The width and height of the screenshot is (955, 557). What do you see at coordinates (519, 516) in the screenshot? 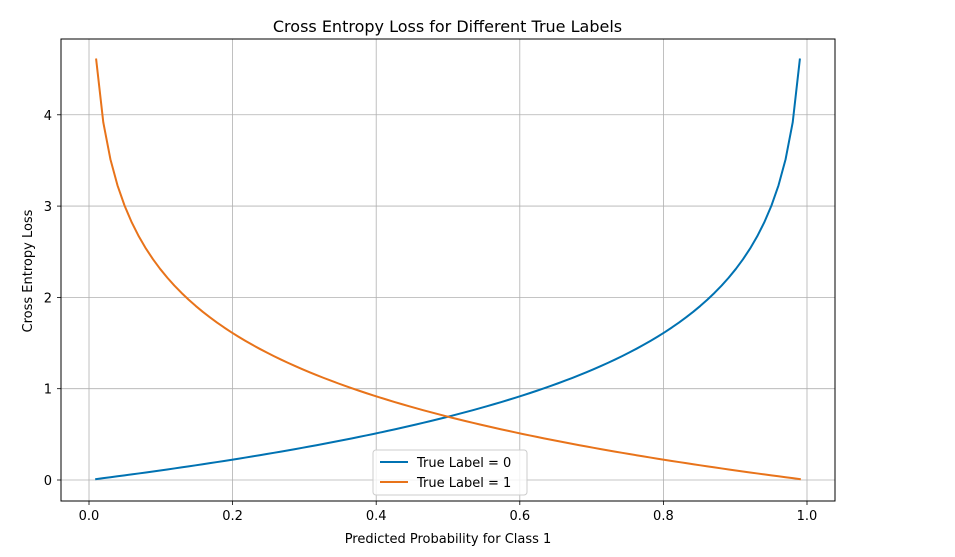
I see `x-tick-label: 0.6` at bounding box center [519, 516].